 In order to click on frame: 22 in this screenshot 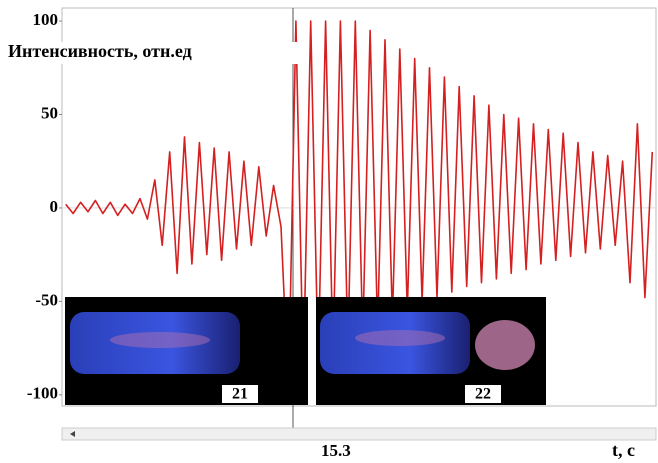, I will do `click(431, 351)`.